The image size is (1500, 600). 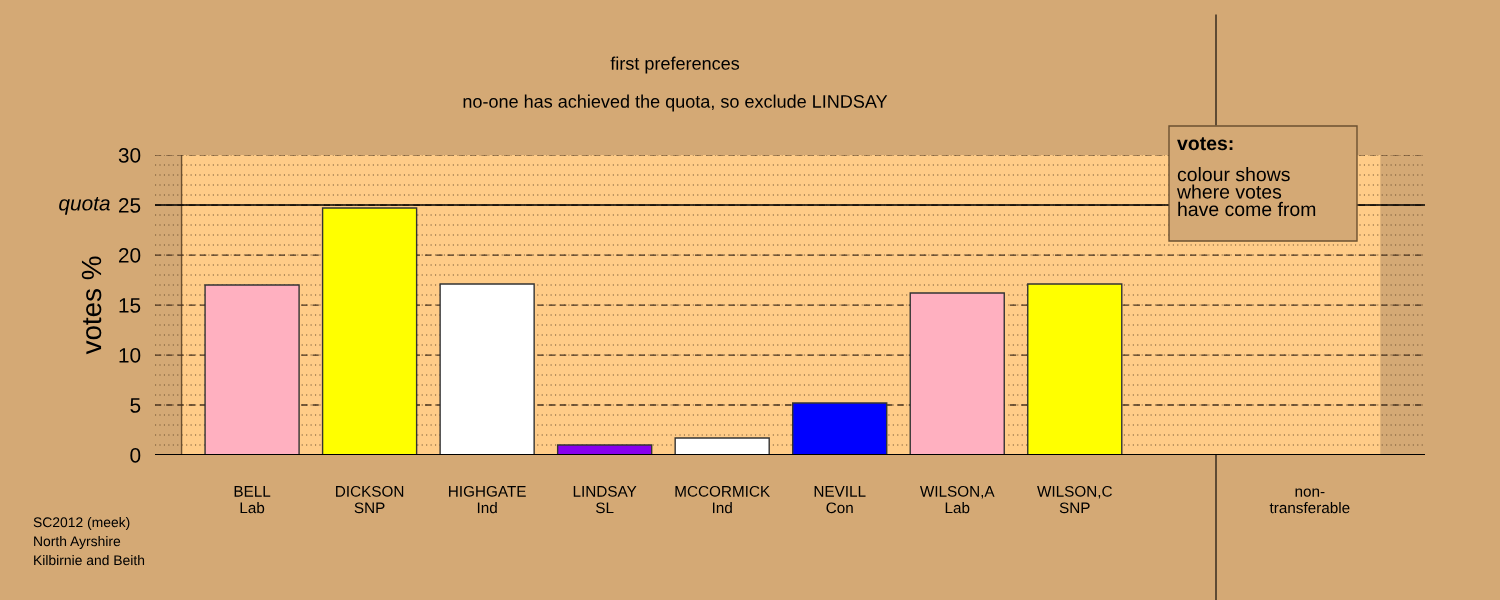 What do you see at coordinates (1246, 192) in the screenshot?
I see `annotation: colour shows where votes have come from` at bounding box center [1246, 192].